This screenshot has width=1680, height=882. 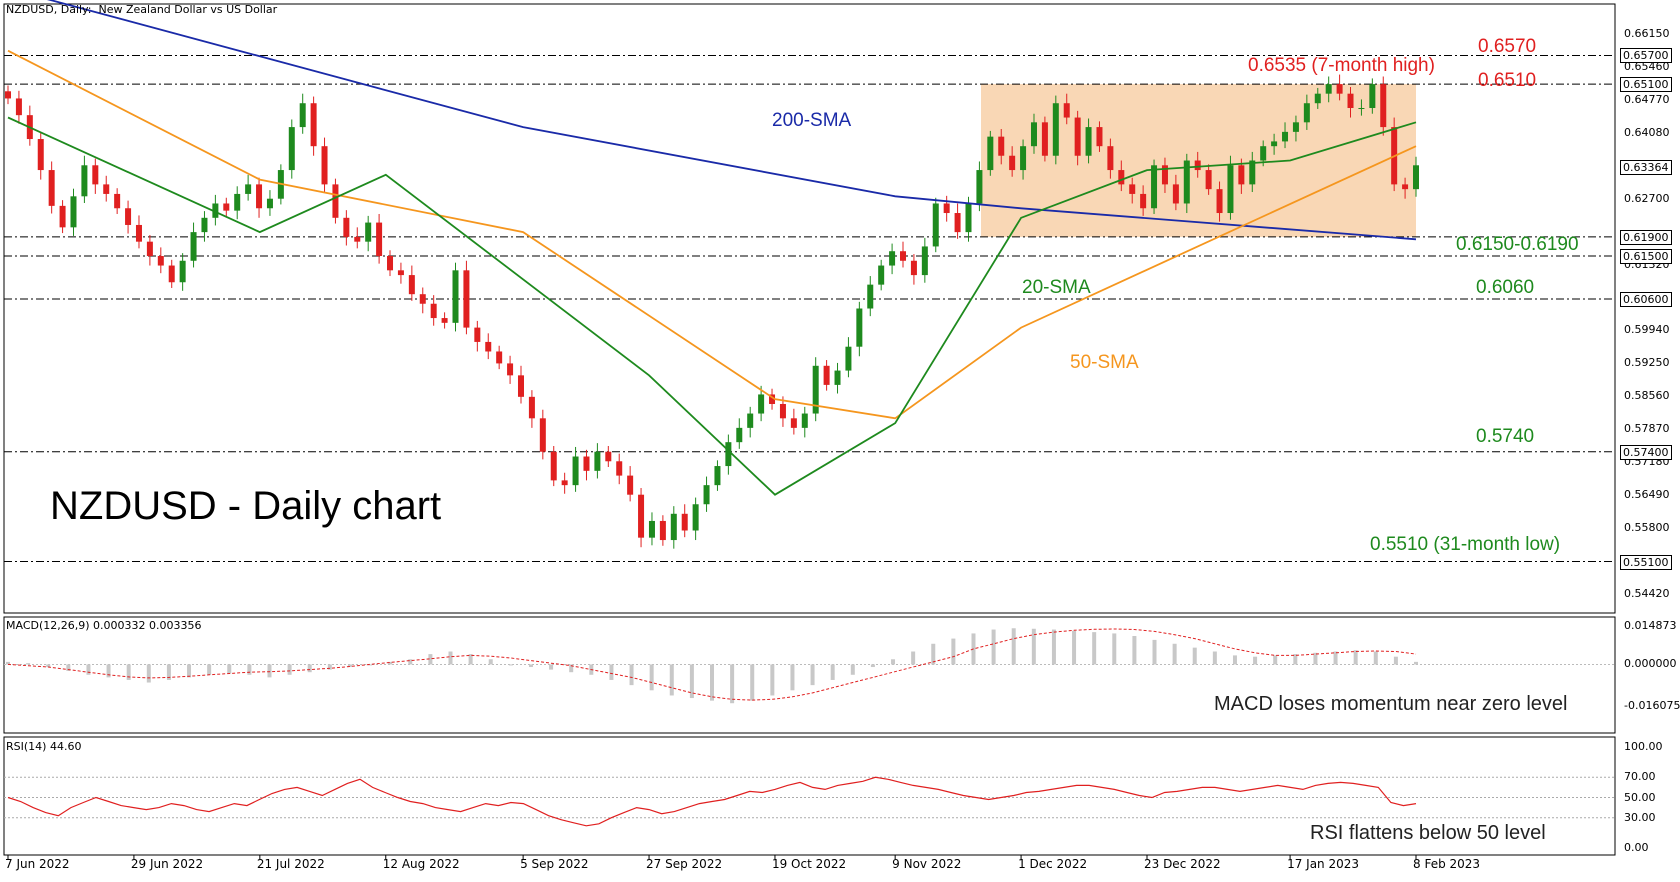 I want to click on y-tick-label: 0.54420, so click(x=1647, y=593).